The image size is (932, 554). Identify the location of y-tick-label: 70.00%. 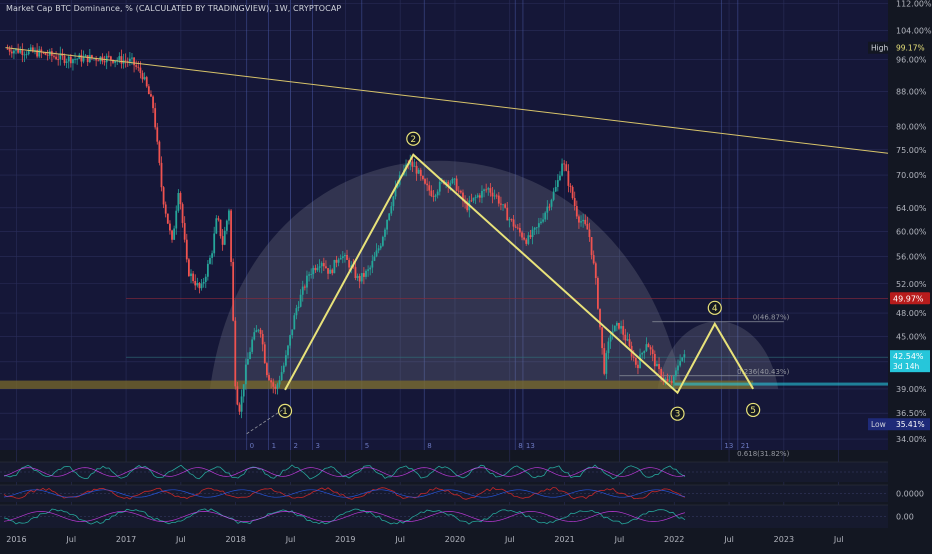
(911, 175).